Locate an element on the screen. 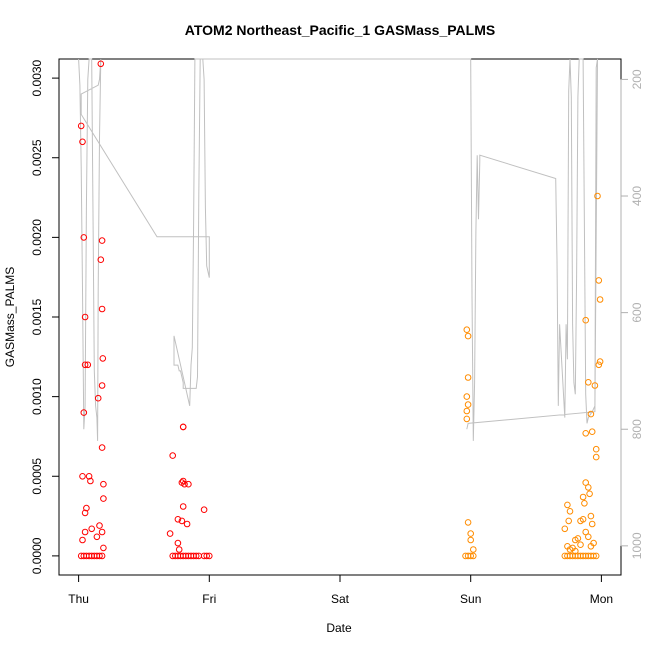 This screenshot has width=650, height=650. y-axis-label: GASMass_PALMS is located at coordinates (10, 317).